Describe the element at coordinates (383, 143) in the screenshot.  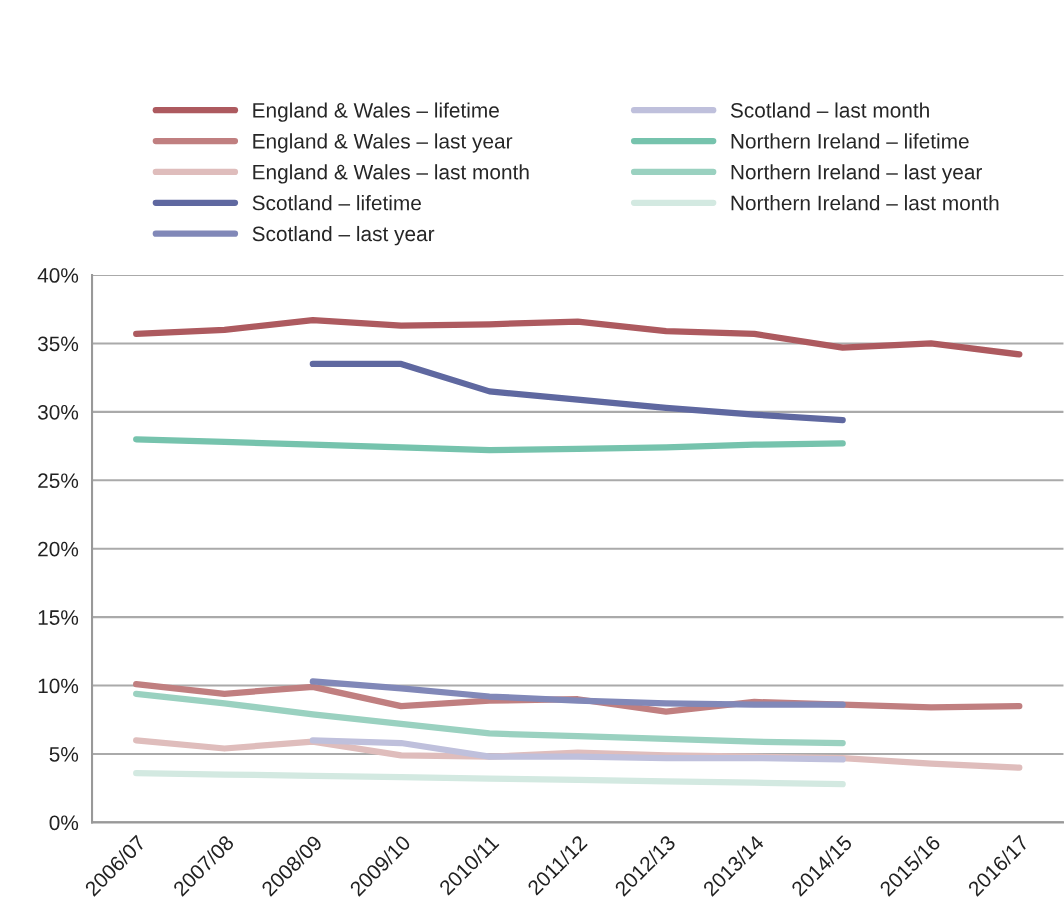
I see `legend-label: England & Wales – last year` at that location.